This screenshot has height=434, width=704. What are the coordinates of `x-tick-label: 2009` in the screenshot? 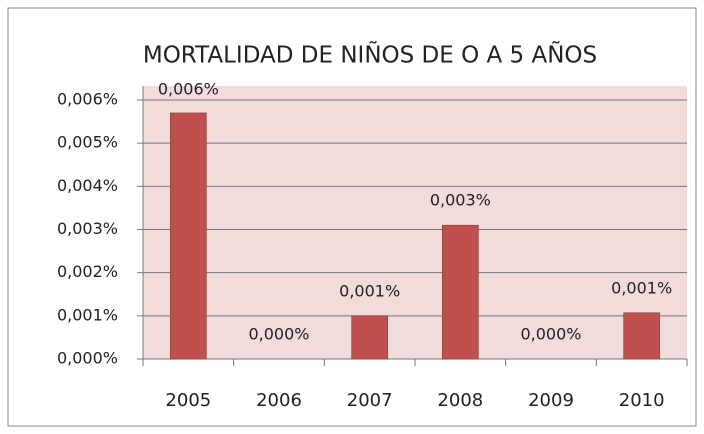 It's located at (551, 400).